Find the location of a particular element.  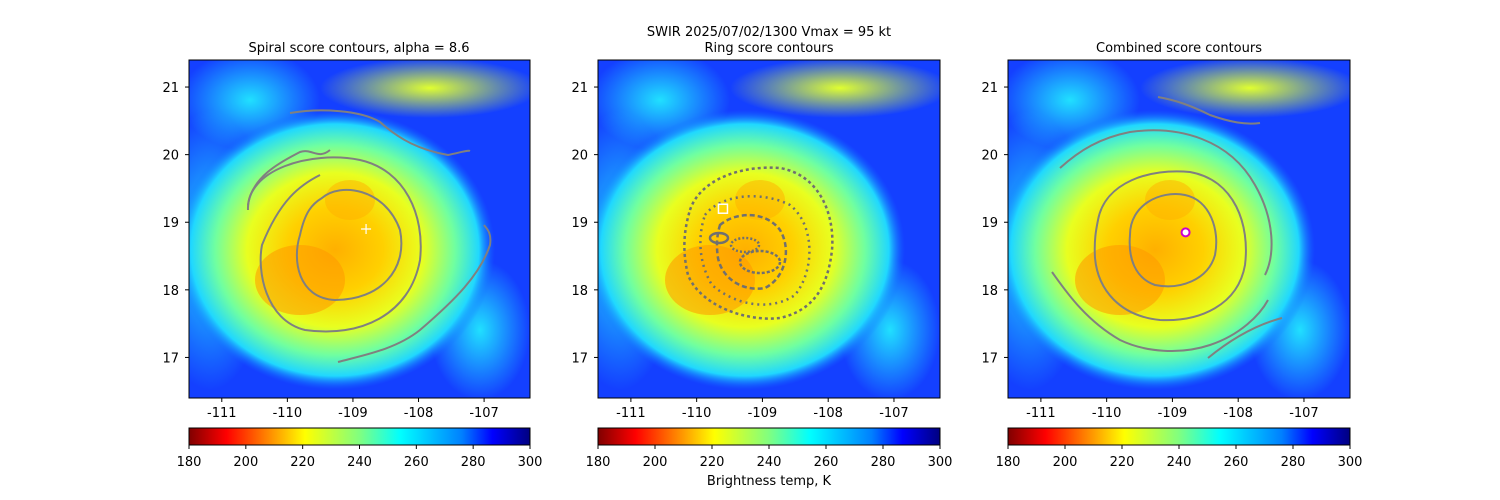

plus-marker-icon is located at coordinates (366, 229).